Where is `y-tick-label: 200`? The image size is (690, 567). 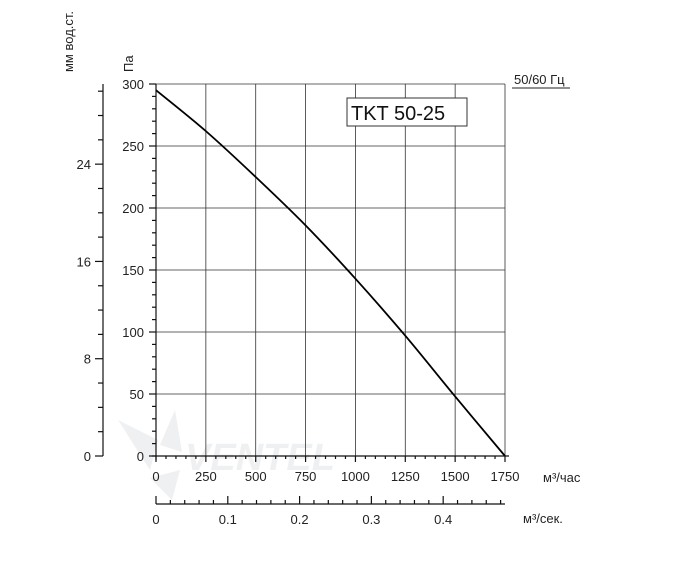
y-tick-label: 200 is located at coordinates (133, 208).